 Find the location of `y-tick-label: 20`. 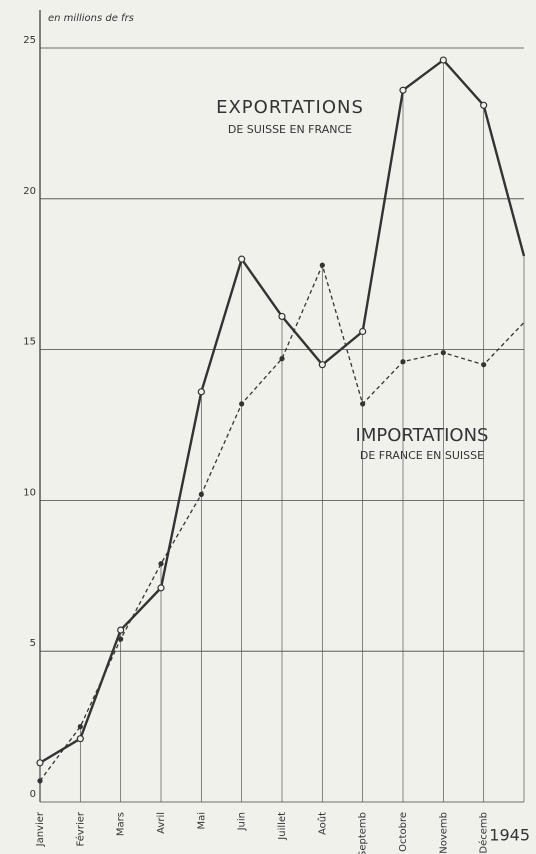

y-tick-label: 20 is located at coordinates (29, 191).